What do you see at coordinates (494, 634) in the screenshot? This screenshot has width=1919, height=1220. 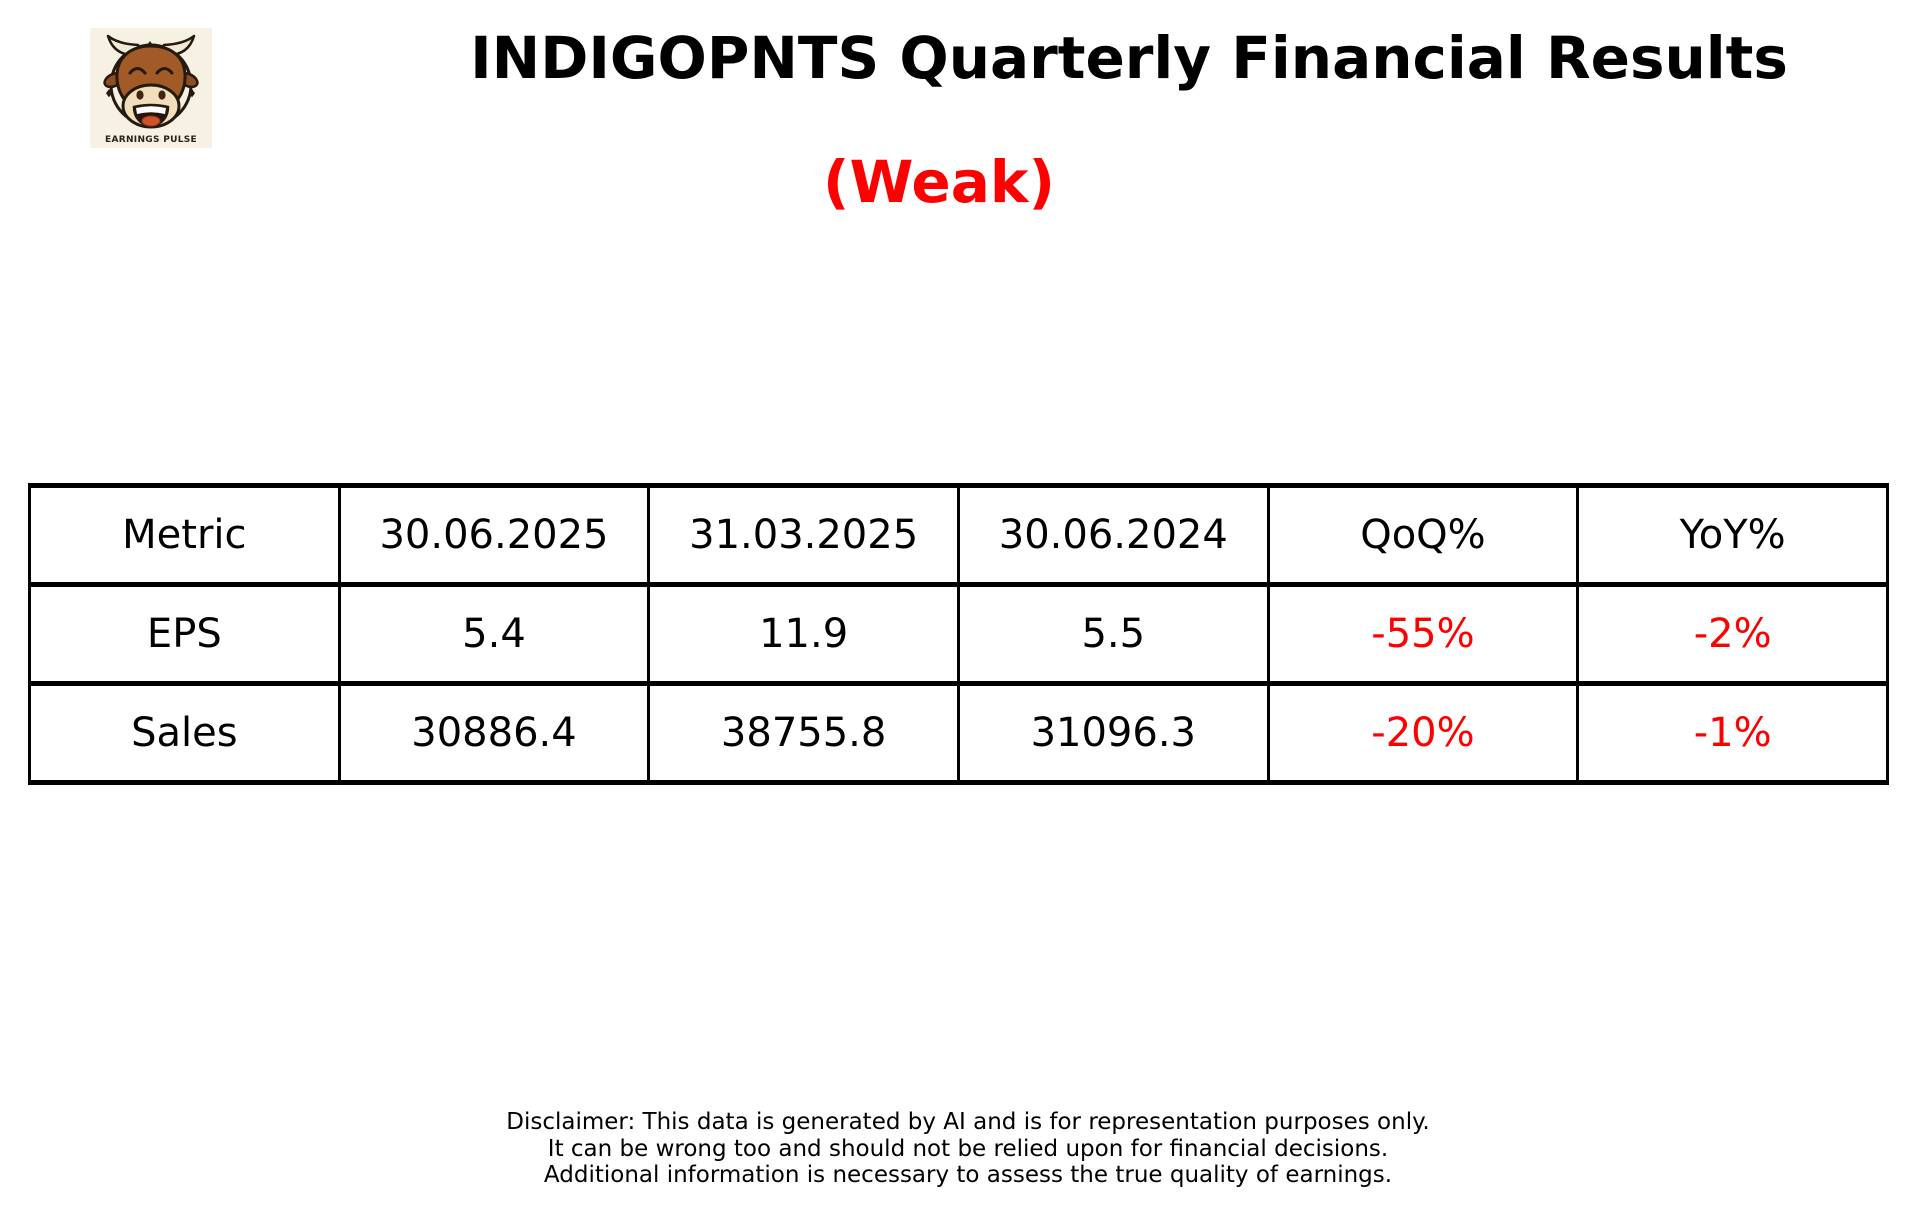 I see `value-cell: 5.4` at bounding box center [494, 634].